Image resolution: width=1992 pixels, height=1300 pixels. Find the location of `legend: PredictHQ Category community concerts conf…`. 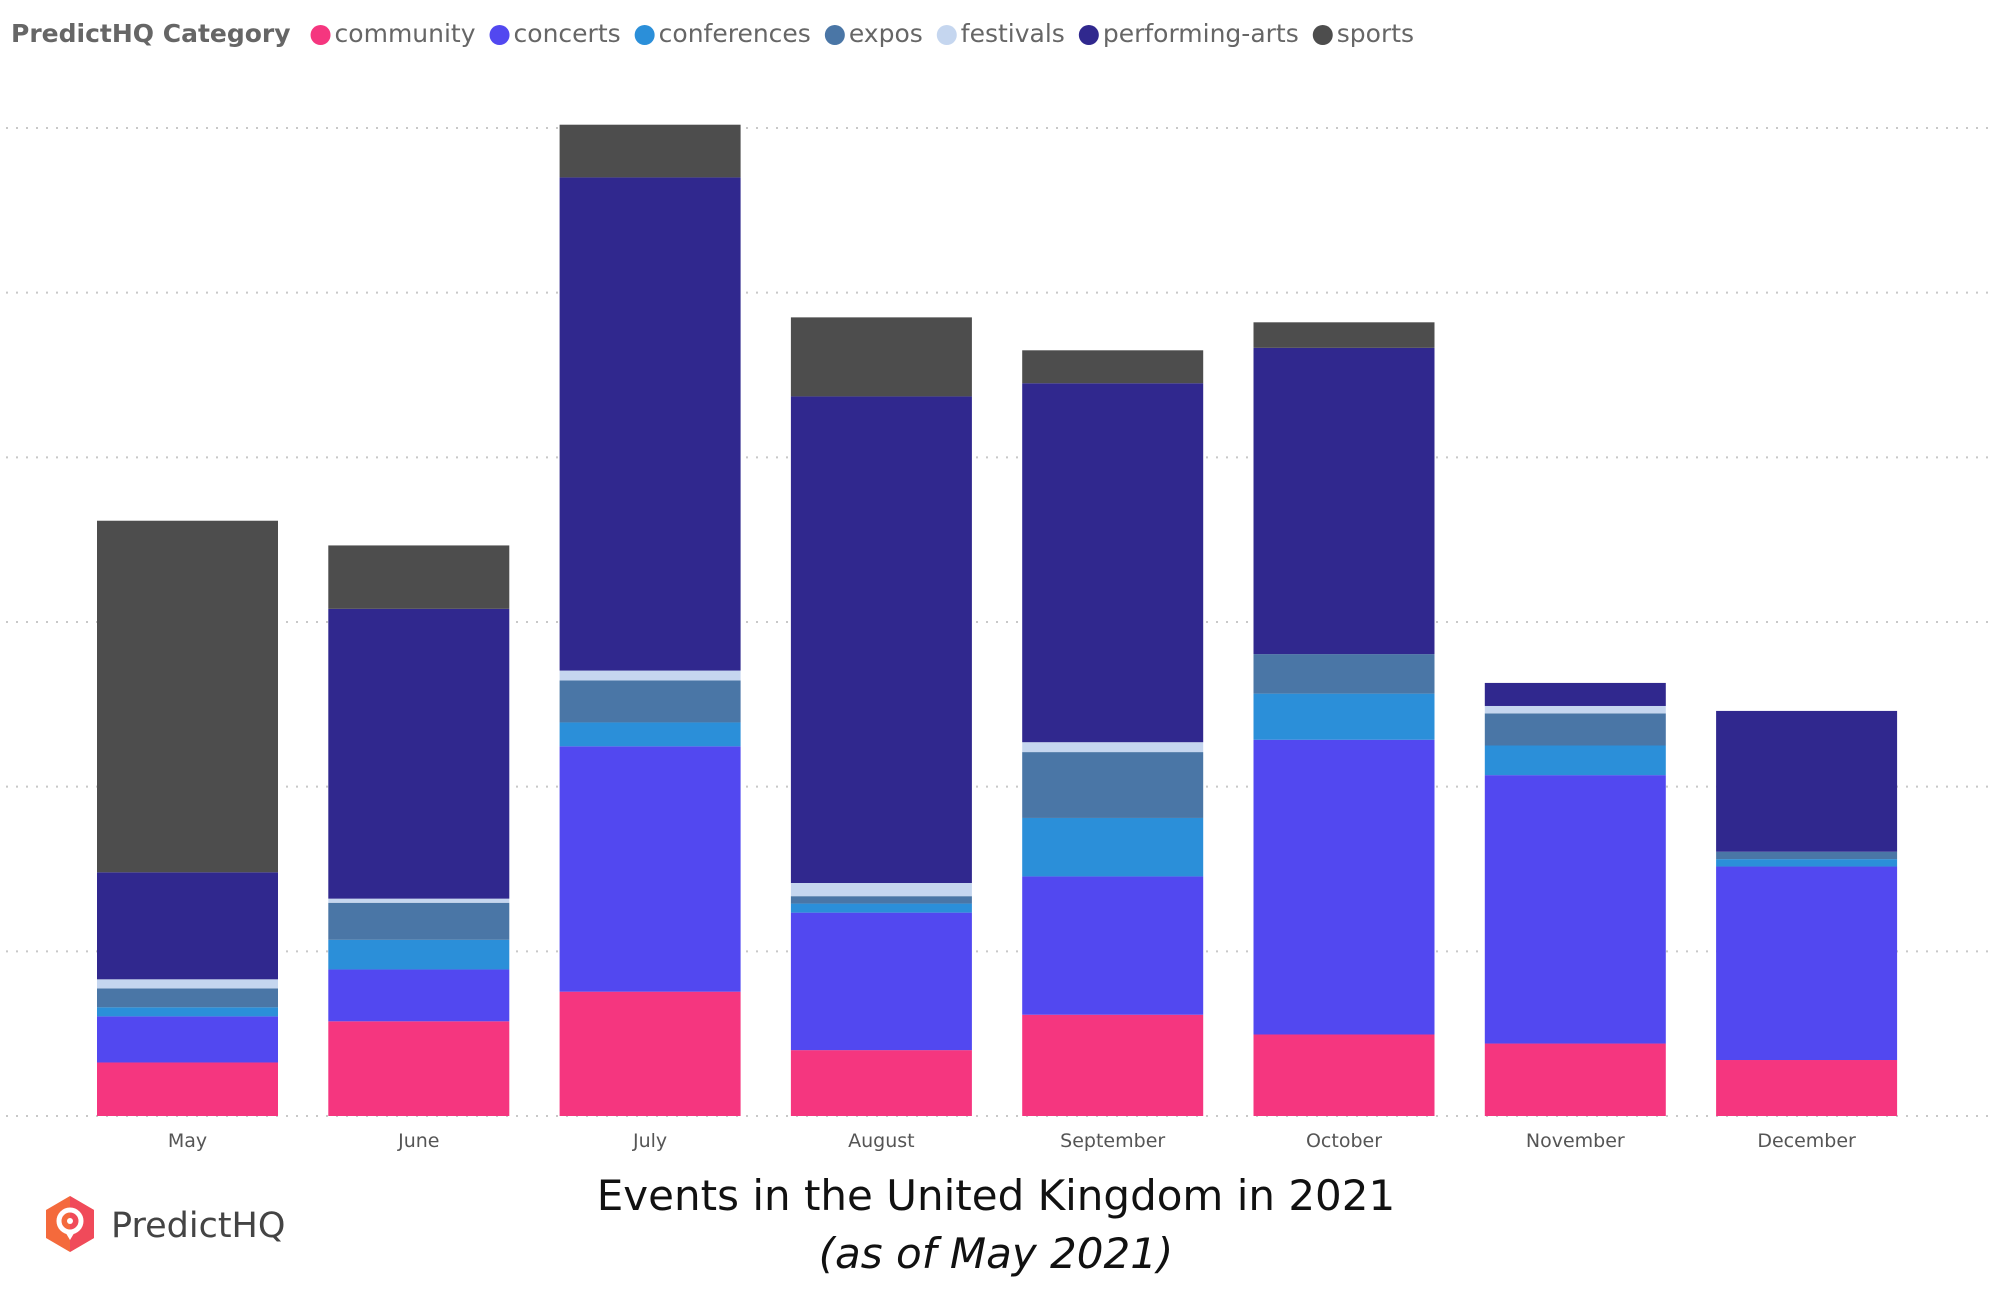

legend: PredictHQ Category community concerts conf… is located at coordinates (712, 33).